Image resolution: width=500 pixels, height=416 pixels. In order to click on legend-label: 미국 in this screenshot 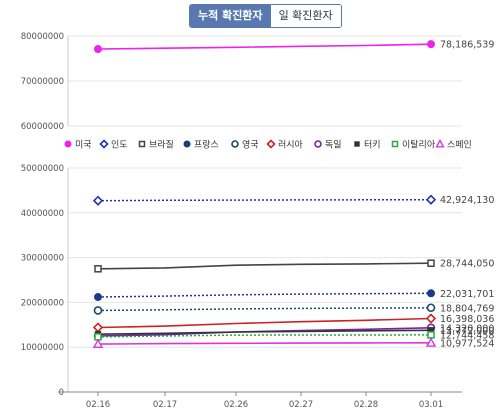, I will do `click(83, 145)`.